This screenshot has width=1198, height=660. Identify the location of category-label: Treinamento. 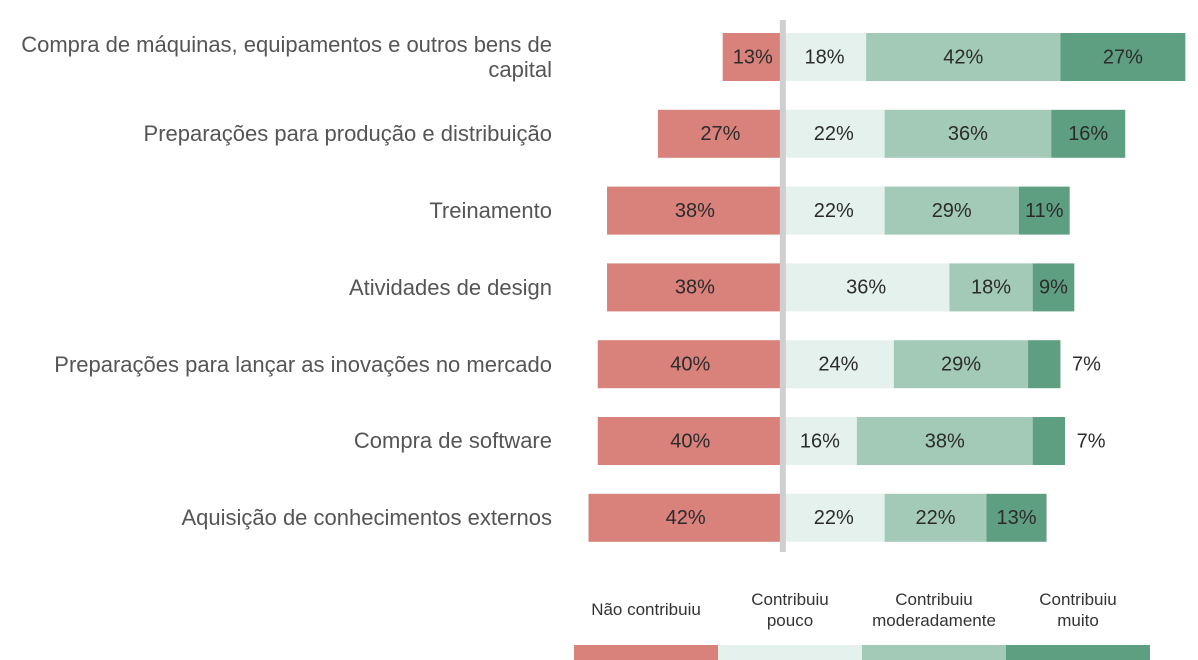
(490, 210).